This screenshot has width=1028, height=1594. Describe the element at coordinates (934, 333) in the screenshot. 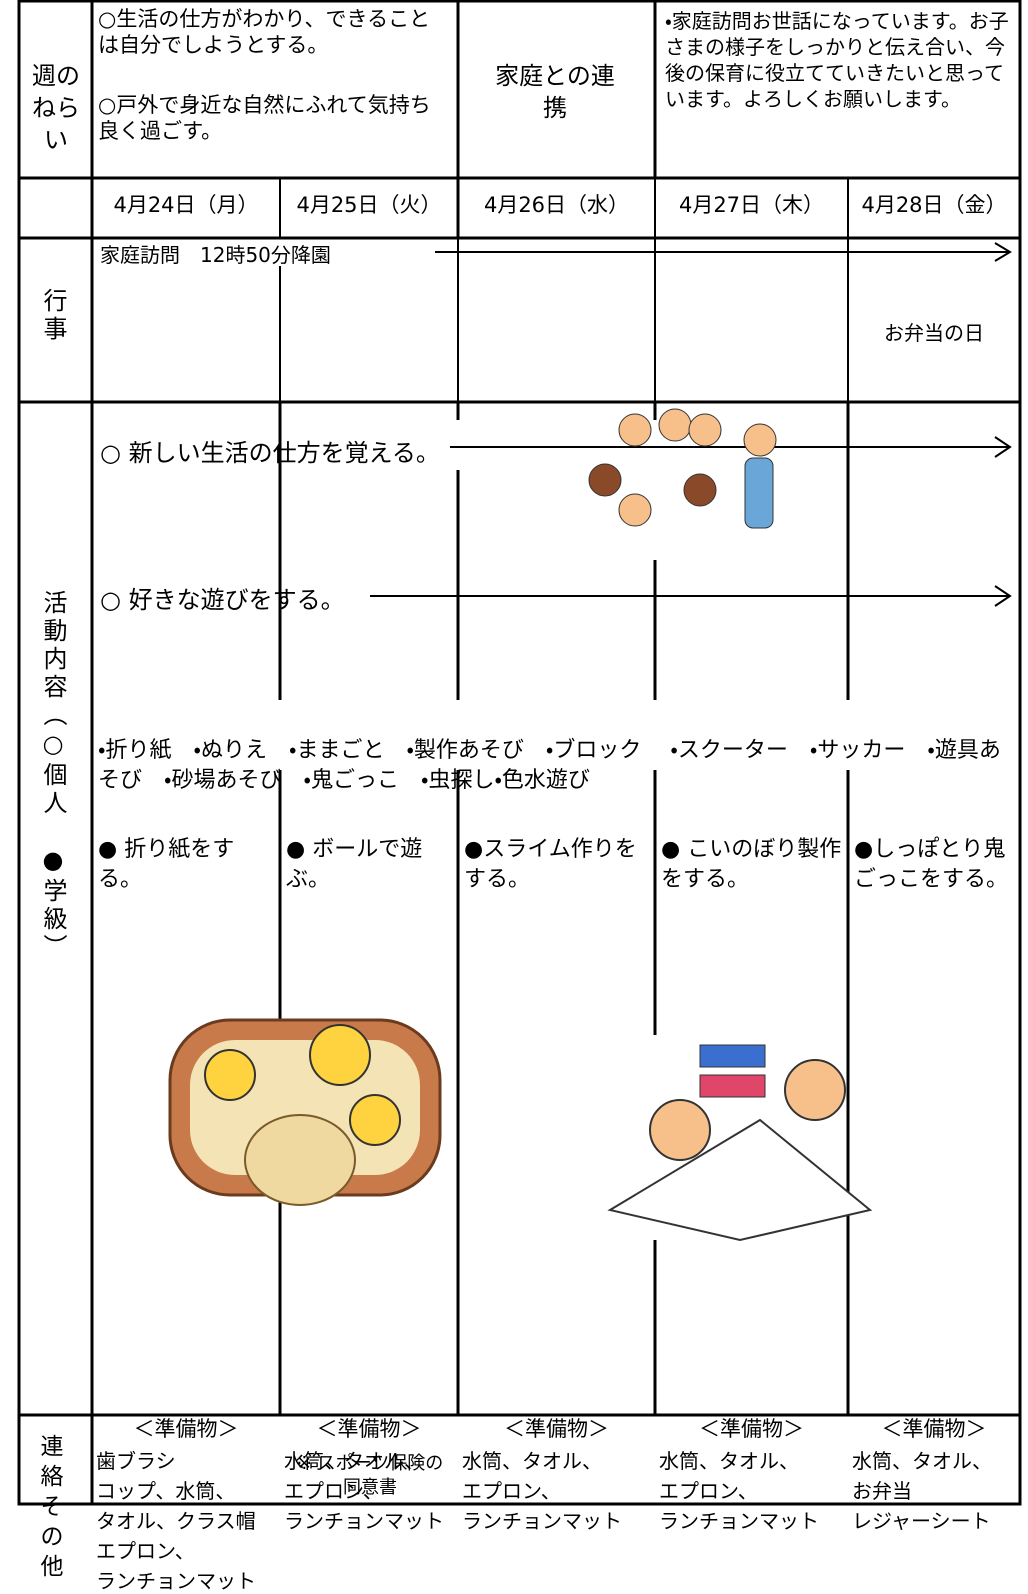

I see `event: お弁当の日` at that location.